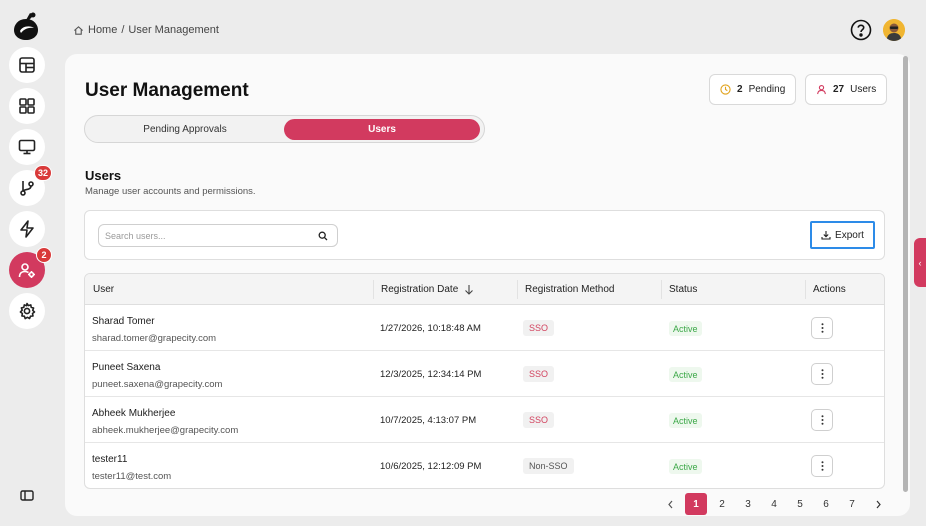 The width and height of the screenshot is (926, 526). I want to click on clock-icon, so click(725, 89).